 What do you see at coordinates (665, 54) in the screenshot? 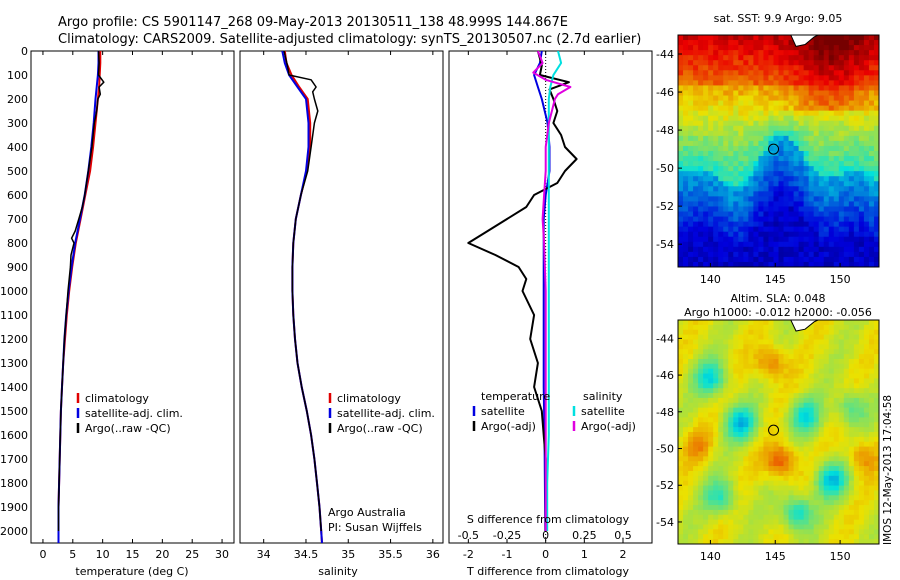
I see `map-y-tick-label: -44` at bounding box center [665, 54].